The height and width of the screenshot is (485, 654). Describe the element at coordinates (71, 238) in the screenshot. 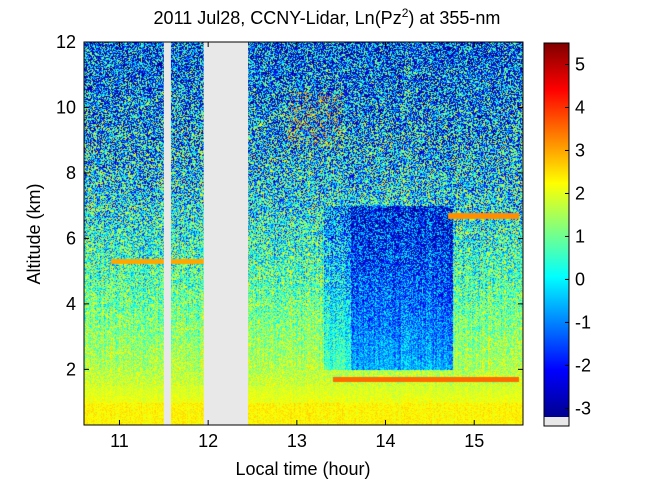

I see `y-tick-label: 6` at that location.